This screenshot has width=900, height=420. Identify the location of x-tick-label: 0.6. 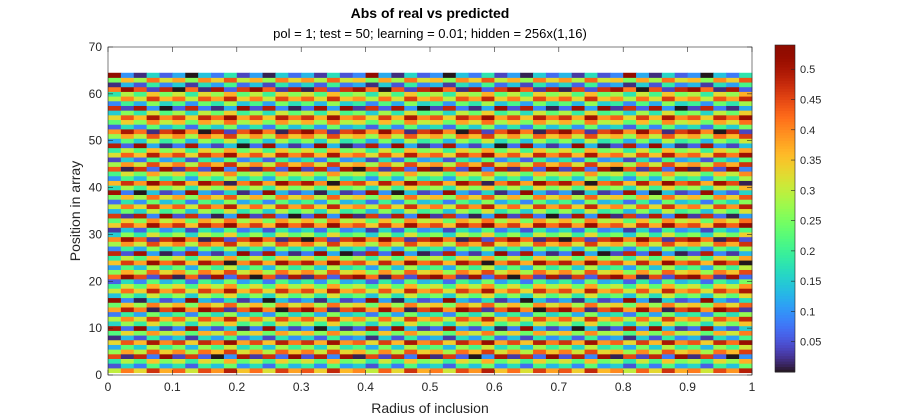
(494, 387).